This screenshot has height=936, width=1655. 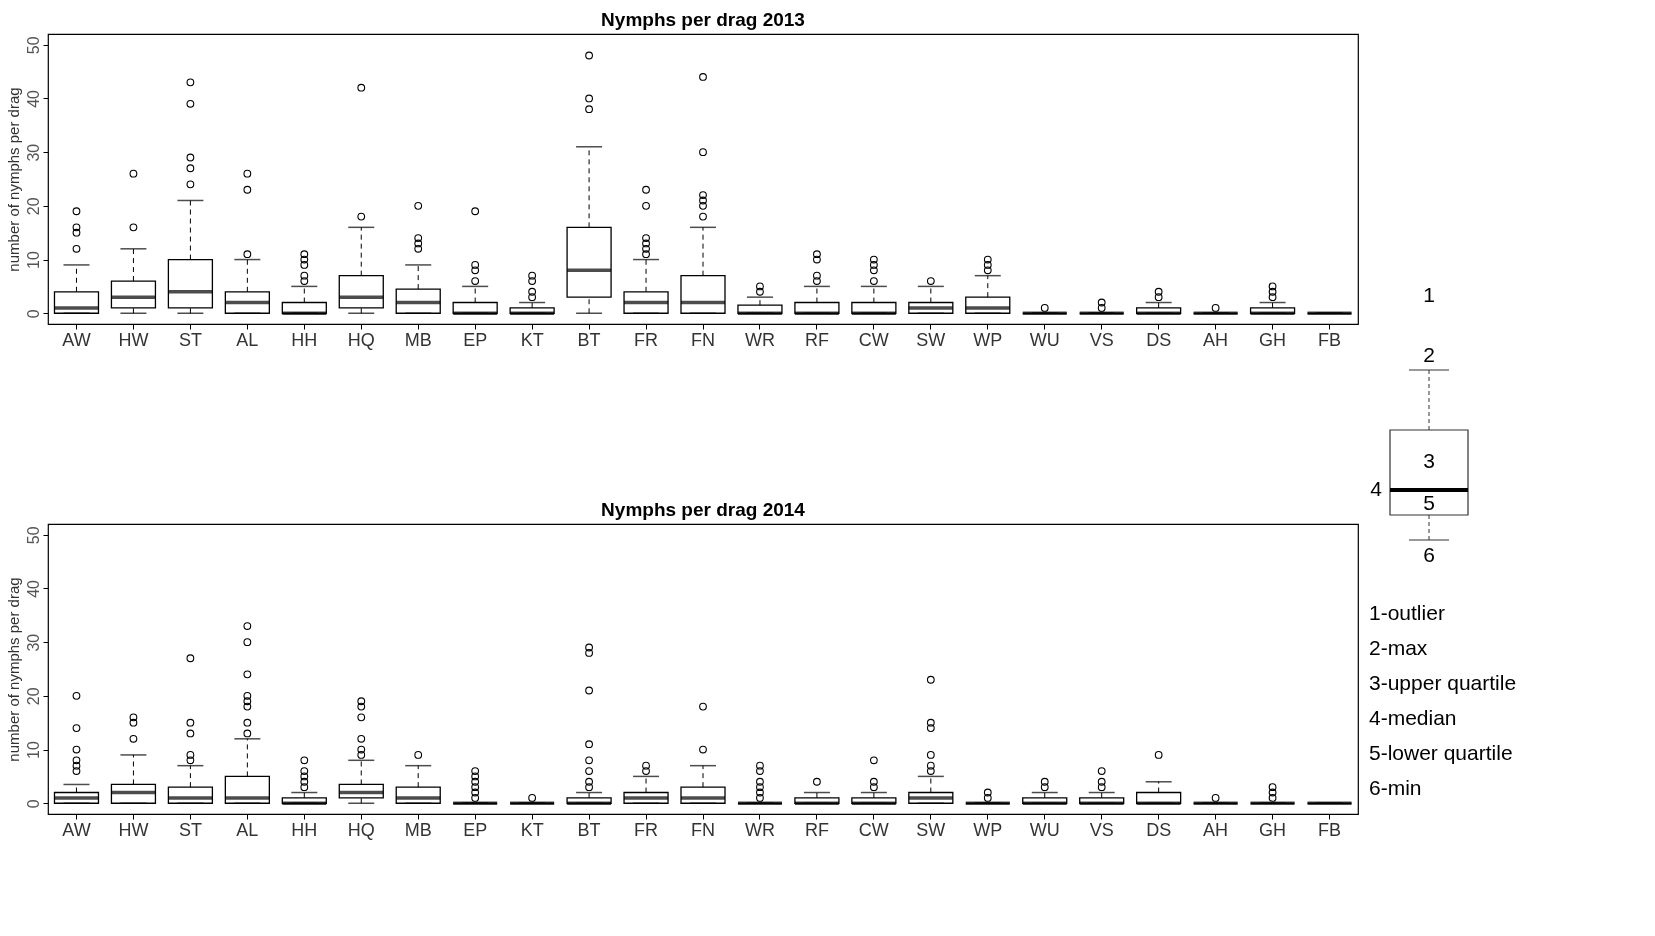 What do you see at coordinates (1395, 787) in the screenshot?
I see `text: 6-min` at bounding box center [1395, 787].